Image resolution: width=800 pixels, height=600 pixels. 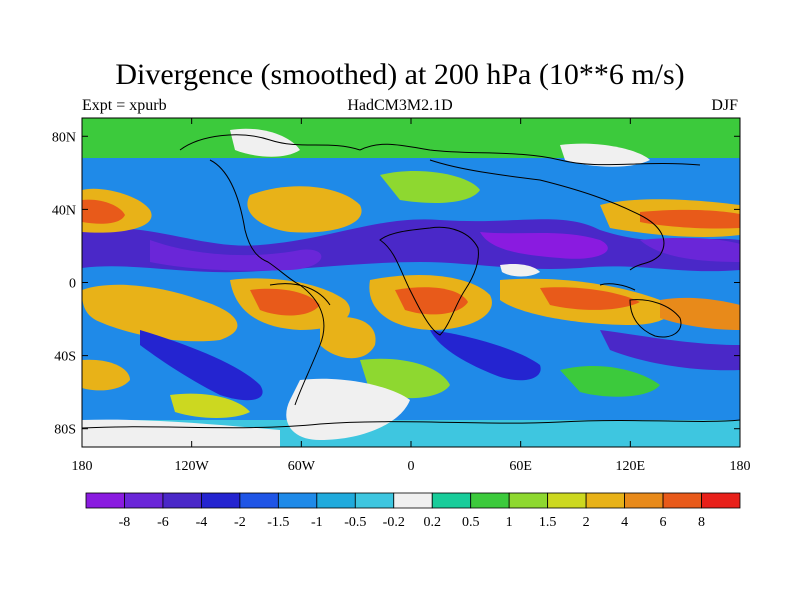 What do you see at coordinates (520, 466) in the screenshot?
I see `x-tick-label: 60E` at bounding box center [520, 466].